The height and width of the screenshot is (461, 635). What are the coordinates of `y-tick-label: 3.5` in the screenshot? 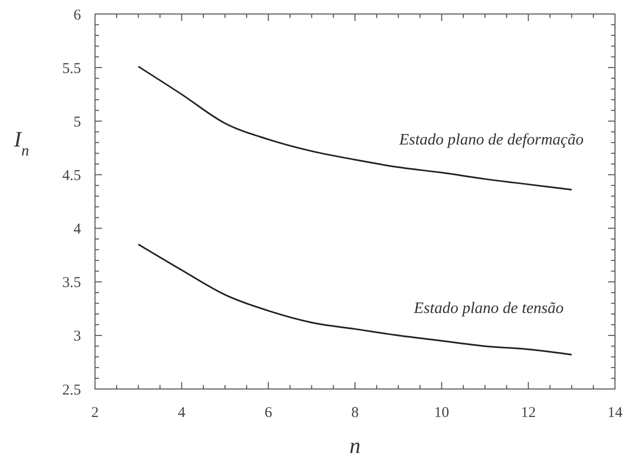 It's located at (71, 283).